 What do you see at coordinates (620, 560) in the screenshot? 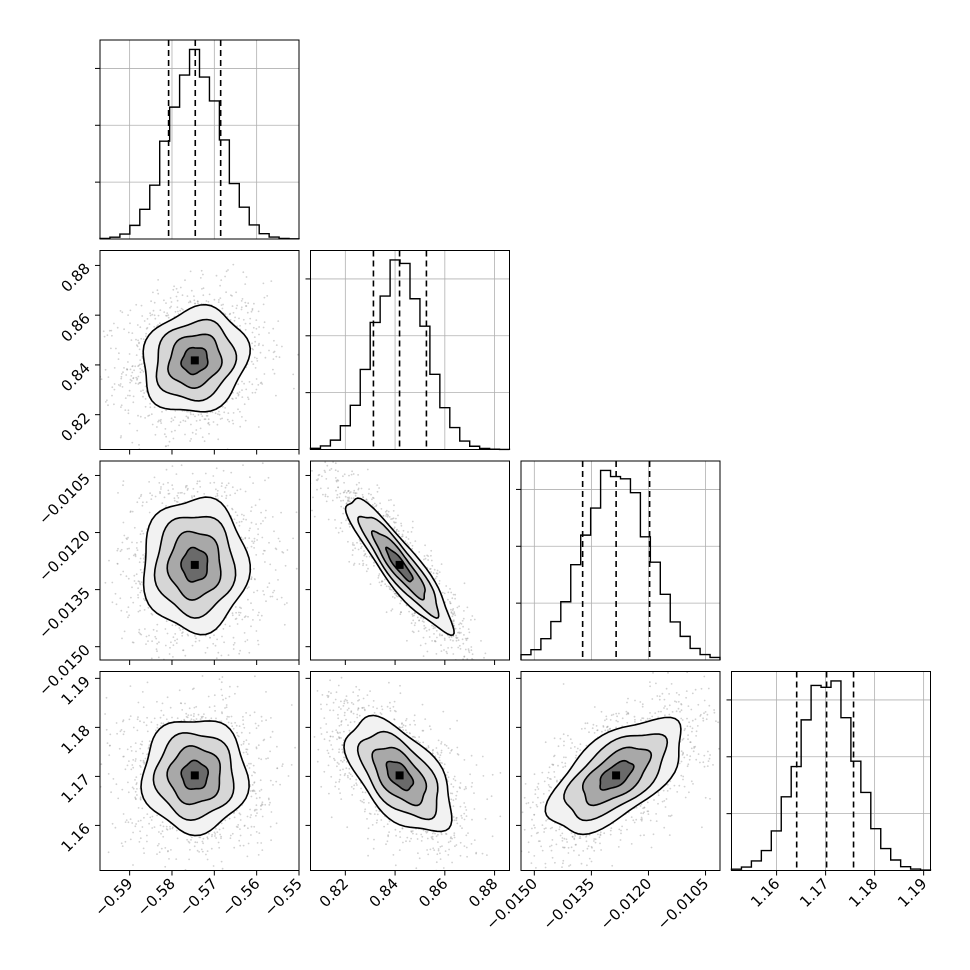
I see `panel-background` at bounding box center [620, 560].